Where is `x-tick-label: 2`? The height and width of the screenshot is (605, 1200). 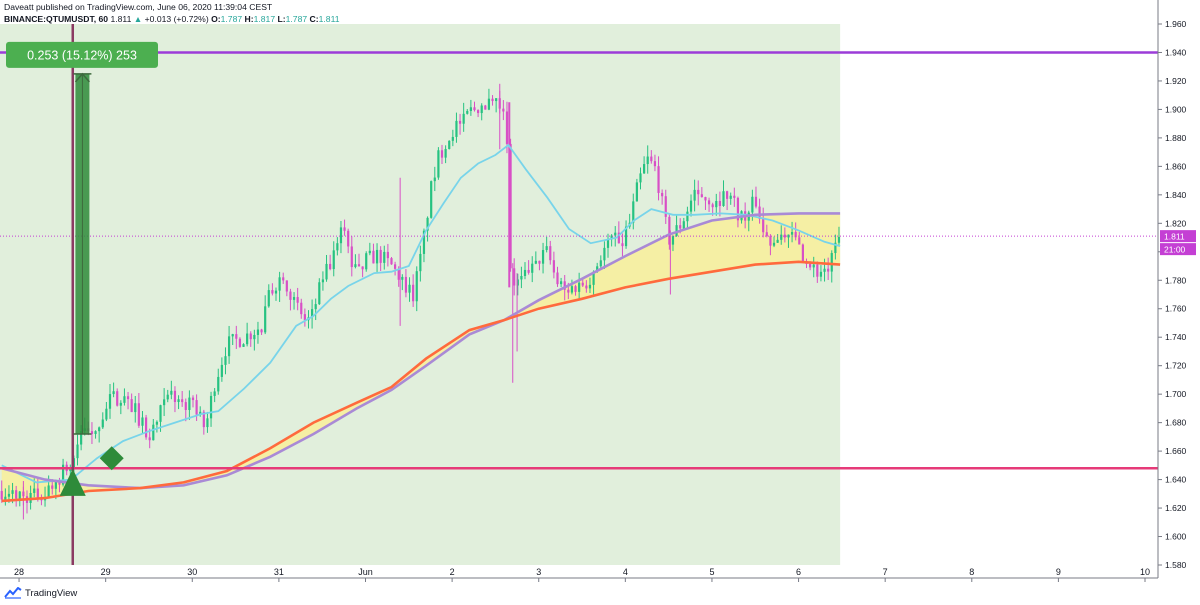
x-tick-label: 2 is located at coordinates (452, 572).